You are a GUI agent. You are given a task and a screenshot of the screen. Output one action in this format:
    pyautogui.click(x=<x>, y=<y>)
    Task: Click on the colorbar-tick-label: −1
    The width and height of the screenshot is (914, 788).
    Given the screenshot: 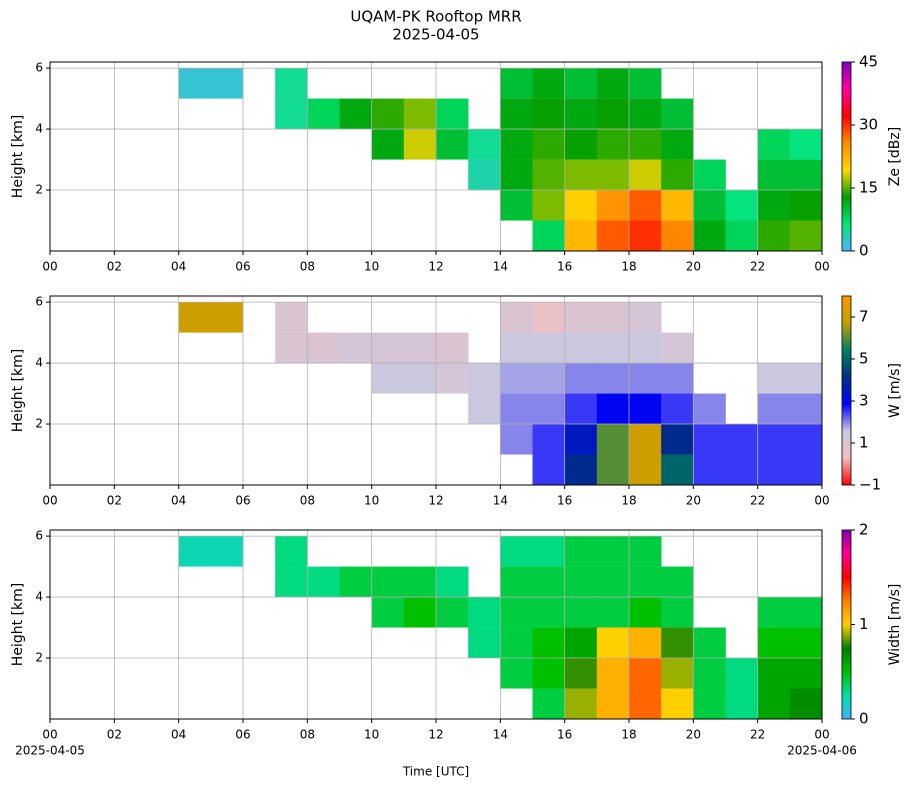 What is the action you would take?
    pyautogui.click(x=870, y=485)
    